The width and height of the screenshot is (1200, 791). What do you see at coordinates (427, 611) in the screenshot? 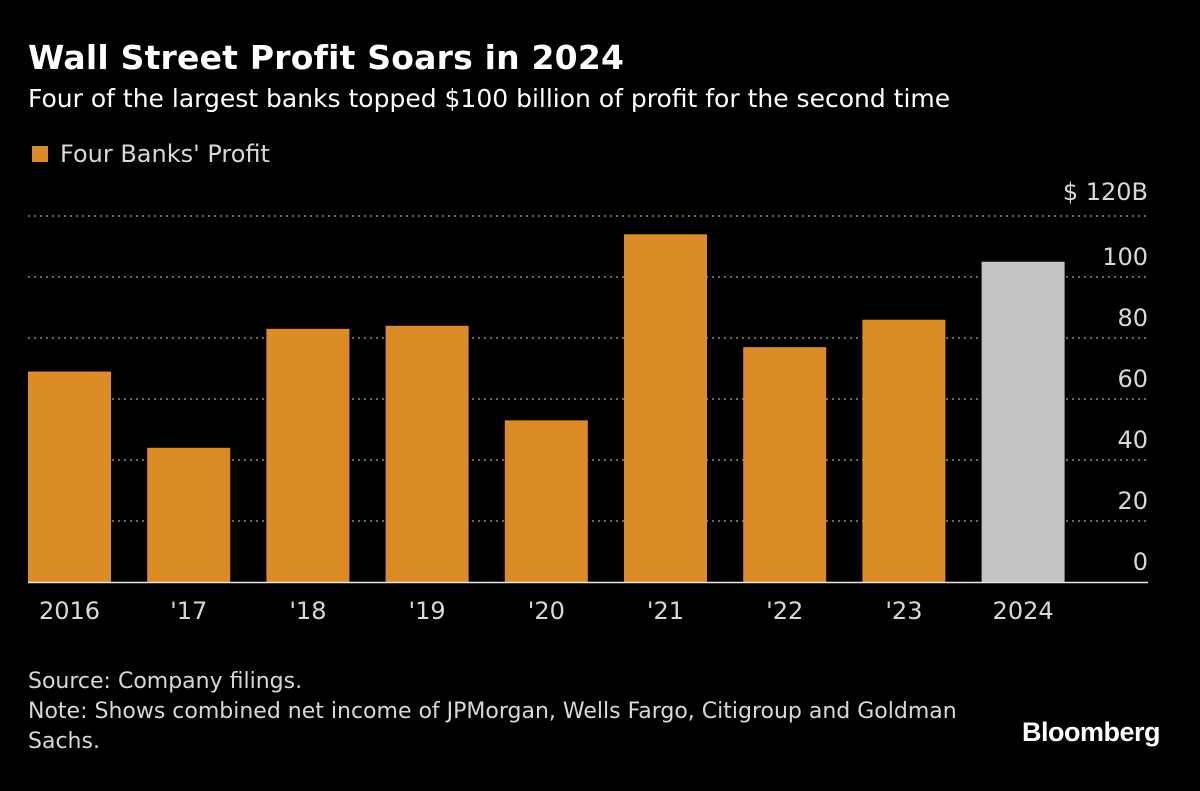
I see `x-tick-label-19: '19` at bounding box center [427, 611].